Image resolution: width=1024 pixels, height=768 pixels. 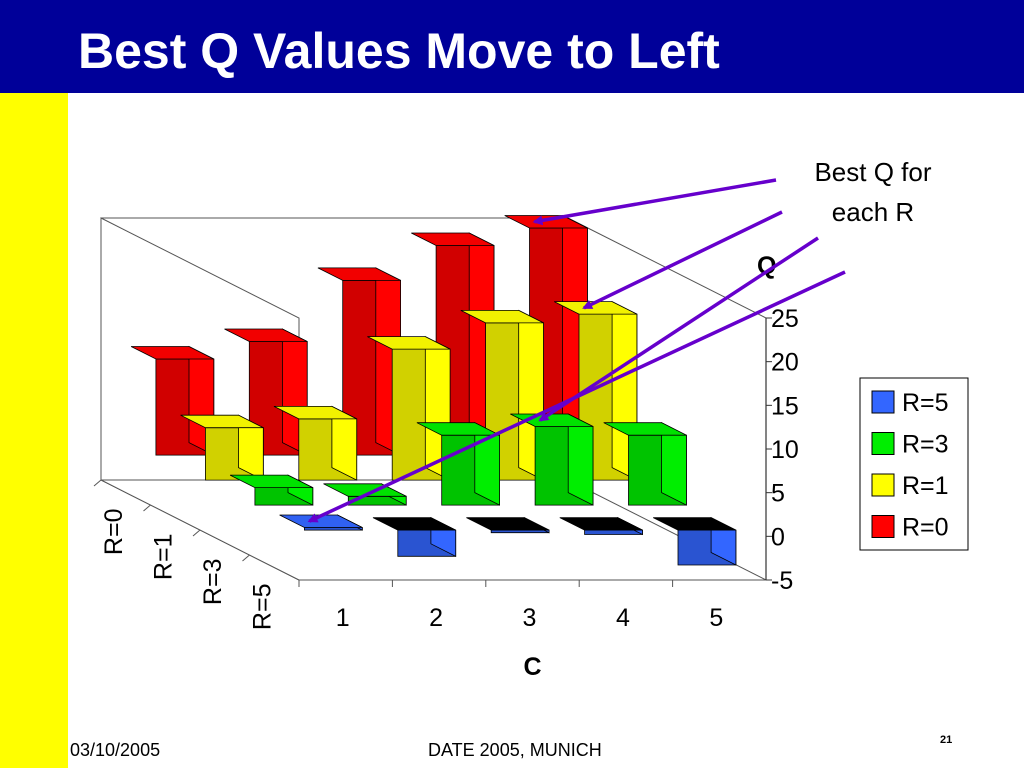 I want to click on x-axis-title: C, so click(x=532, y=667).